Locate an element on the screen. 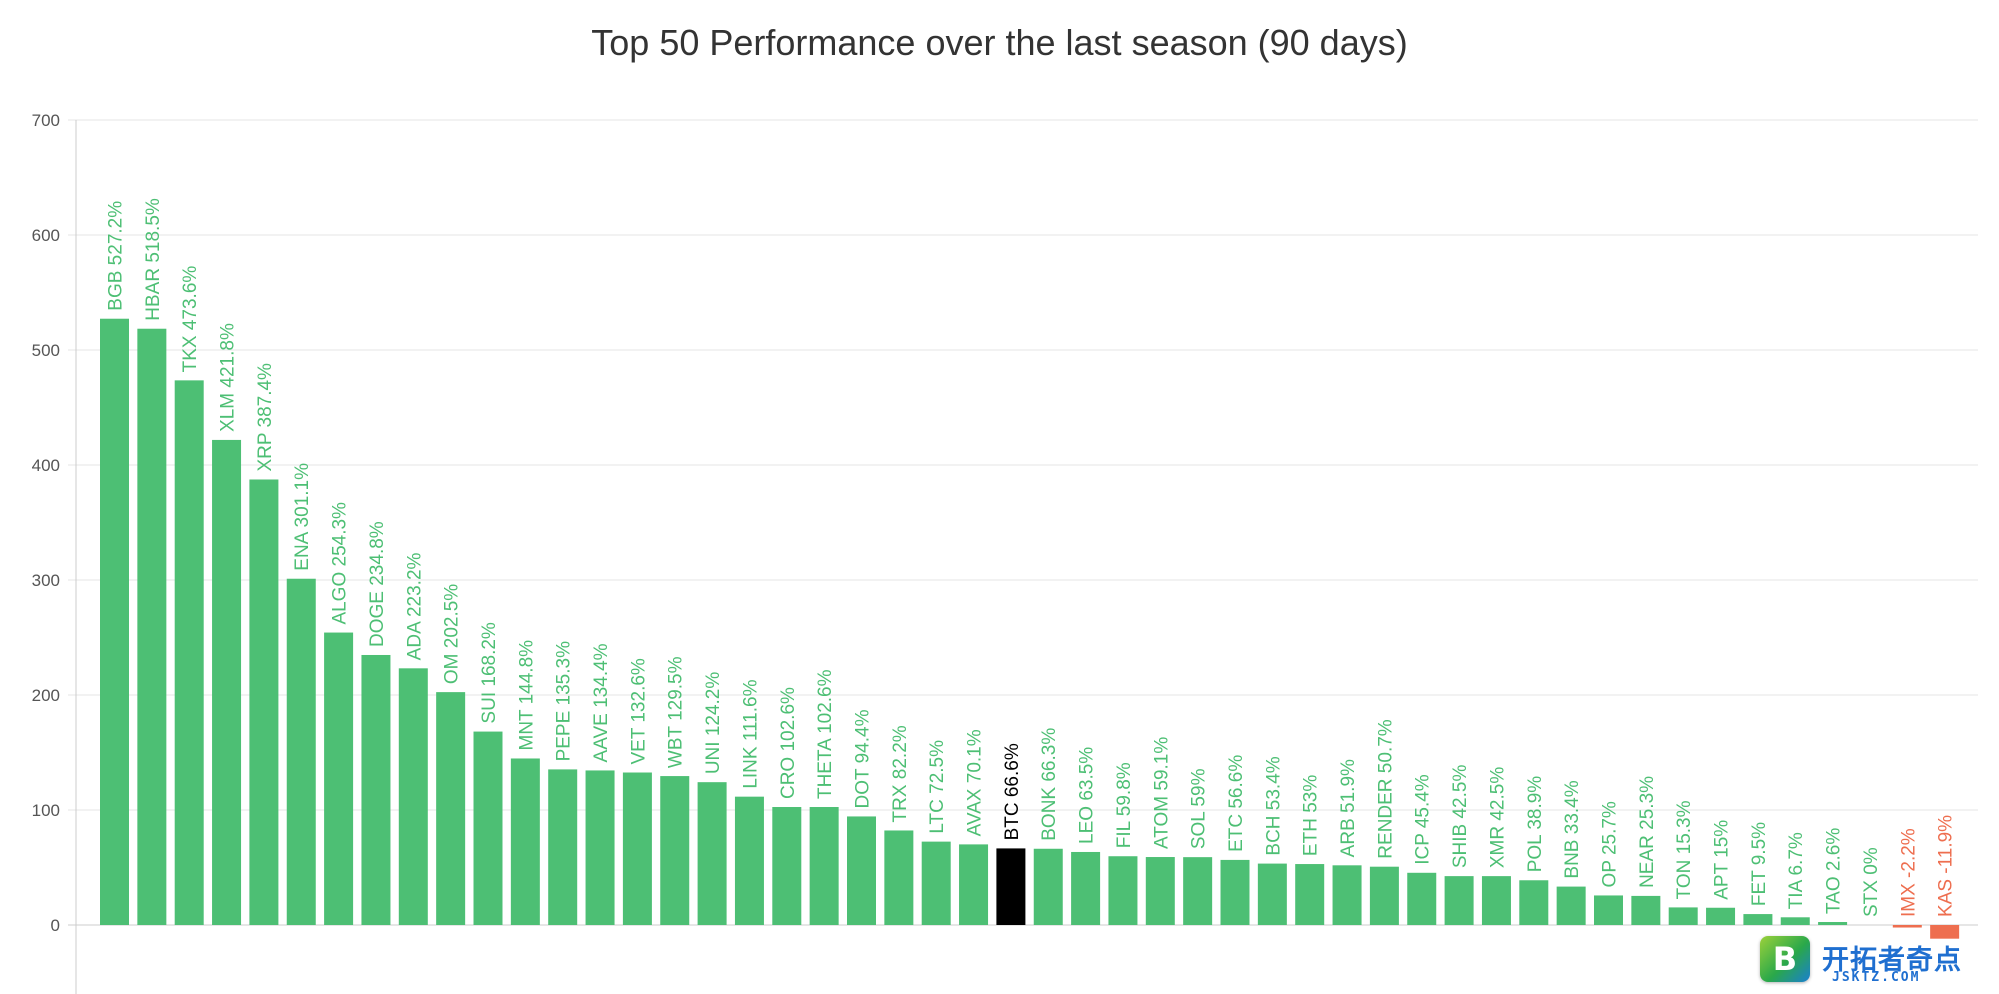  bar-uni is located at coordinates (712, 853).